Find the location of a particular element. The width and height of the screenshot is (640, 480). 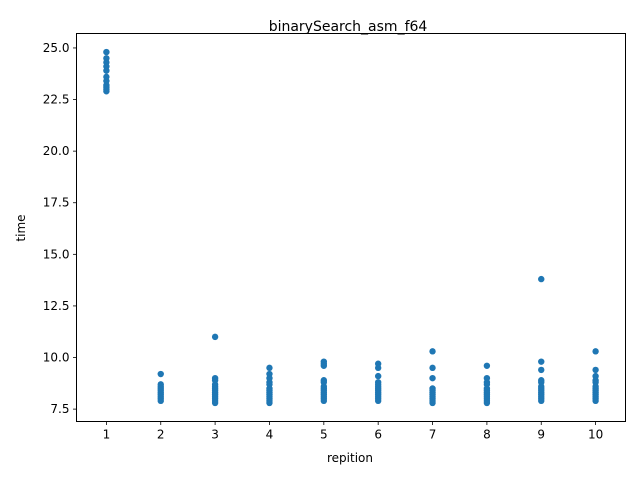

x-tick-label: 3 is located at coordinates (215, 435).